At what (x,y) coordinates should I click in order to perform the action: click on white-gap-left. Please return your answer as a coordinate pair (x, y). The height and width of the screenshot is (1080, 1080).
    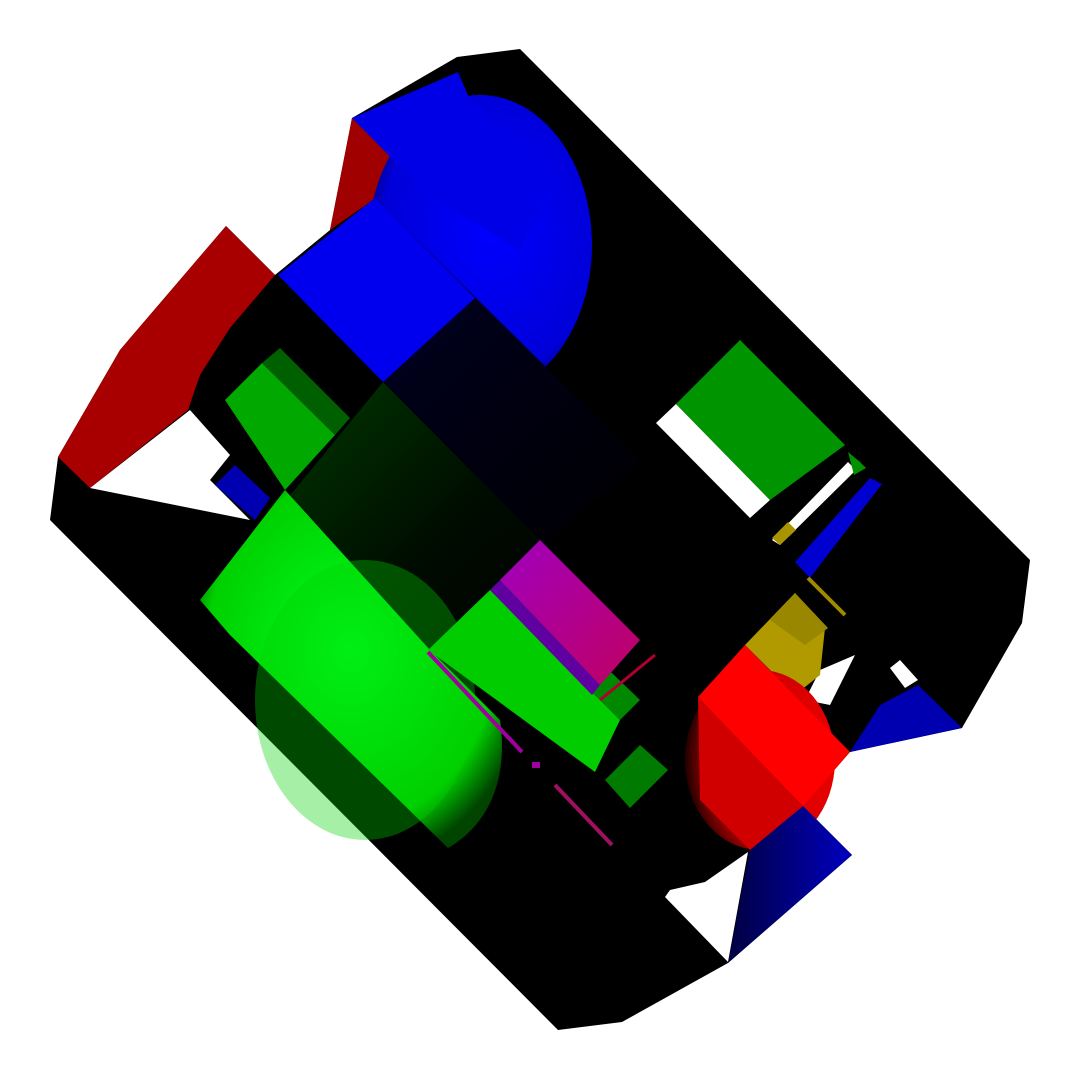
    Looking at the image, I should click on (170, 465).